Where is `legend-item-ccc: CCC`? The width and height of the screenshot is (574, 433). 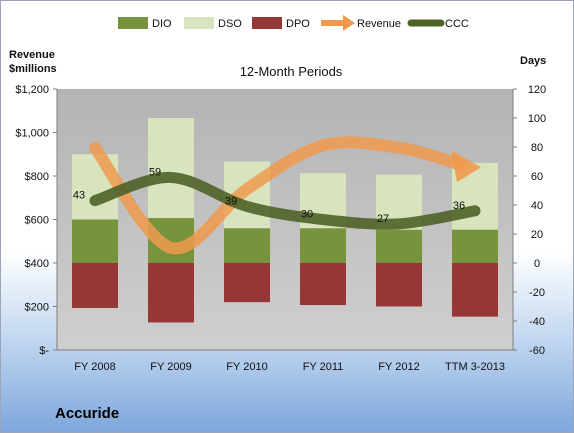 legend-item-ccc: CCC is located at coordinates (438, 24).